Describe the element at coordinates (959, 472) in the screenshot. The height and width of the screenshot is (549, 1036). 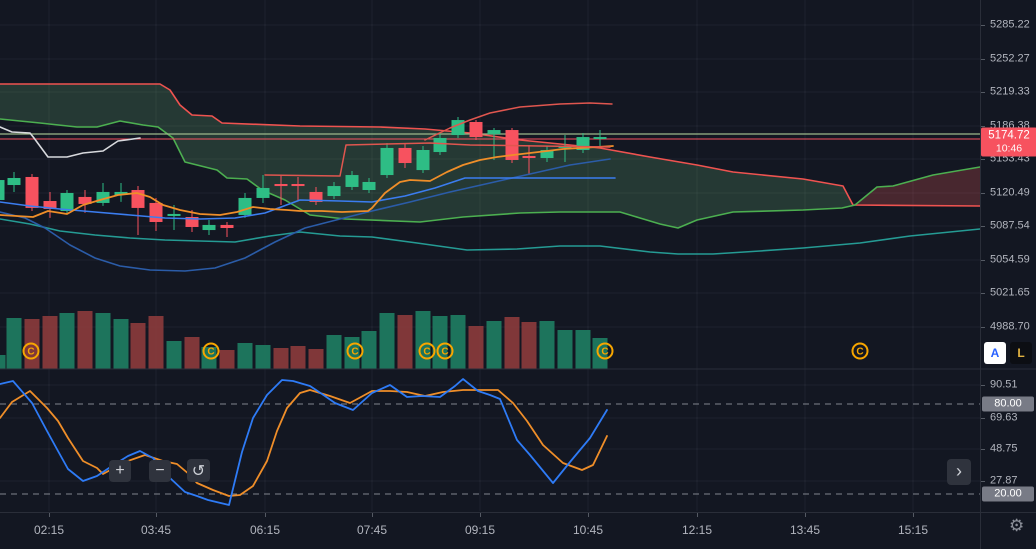
I see `chevron-right-icon: ›` at that location.